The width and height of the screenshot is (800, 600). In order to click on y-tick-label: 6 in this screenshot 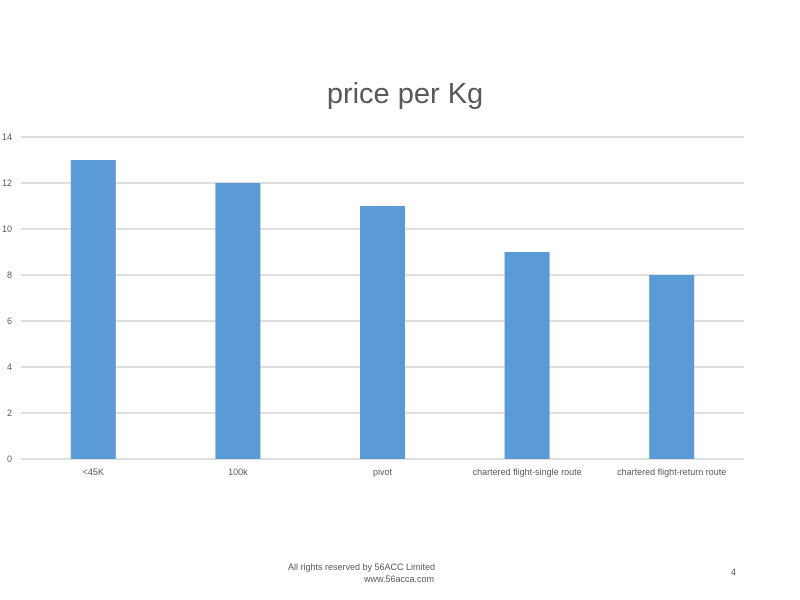, I will do `click(9, 321)`.